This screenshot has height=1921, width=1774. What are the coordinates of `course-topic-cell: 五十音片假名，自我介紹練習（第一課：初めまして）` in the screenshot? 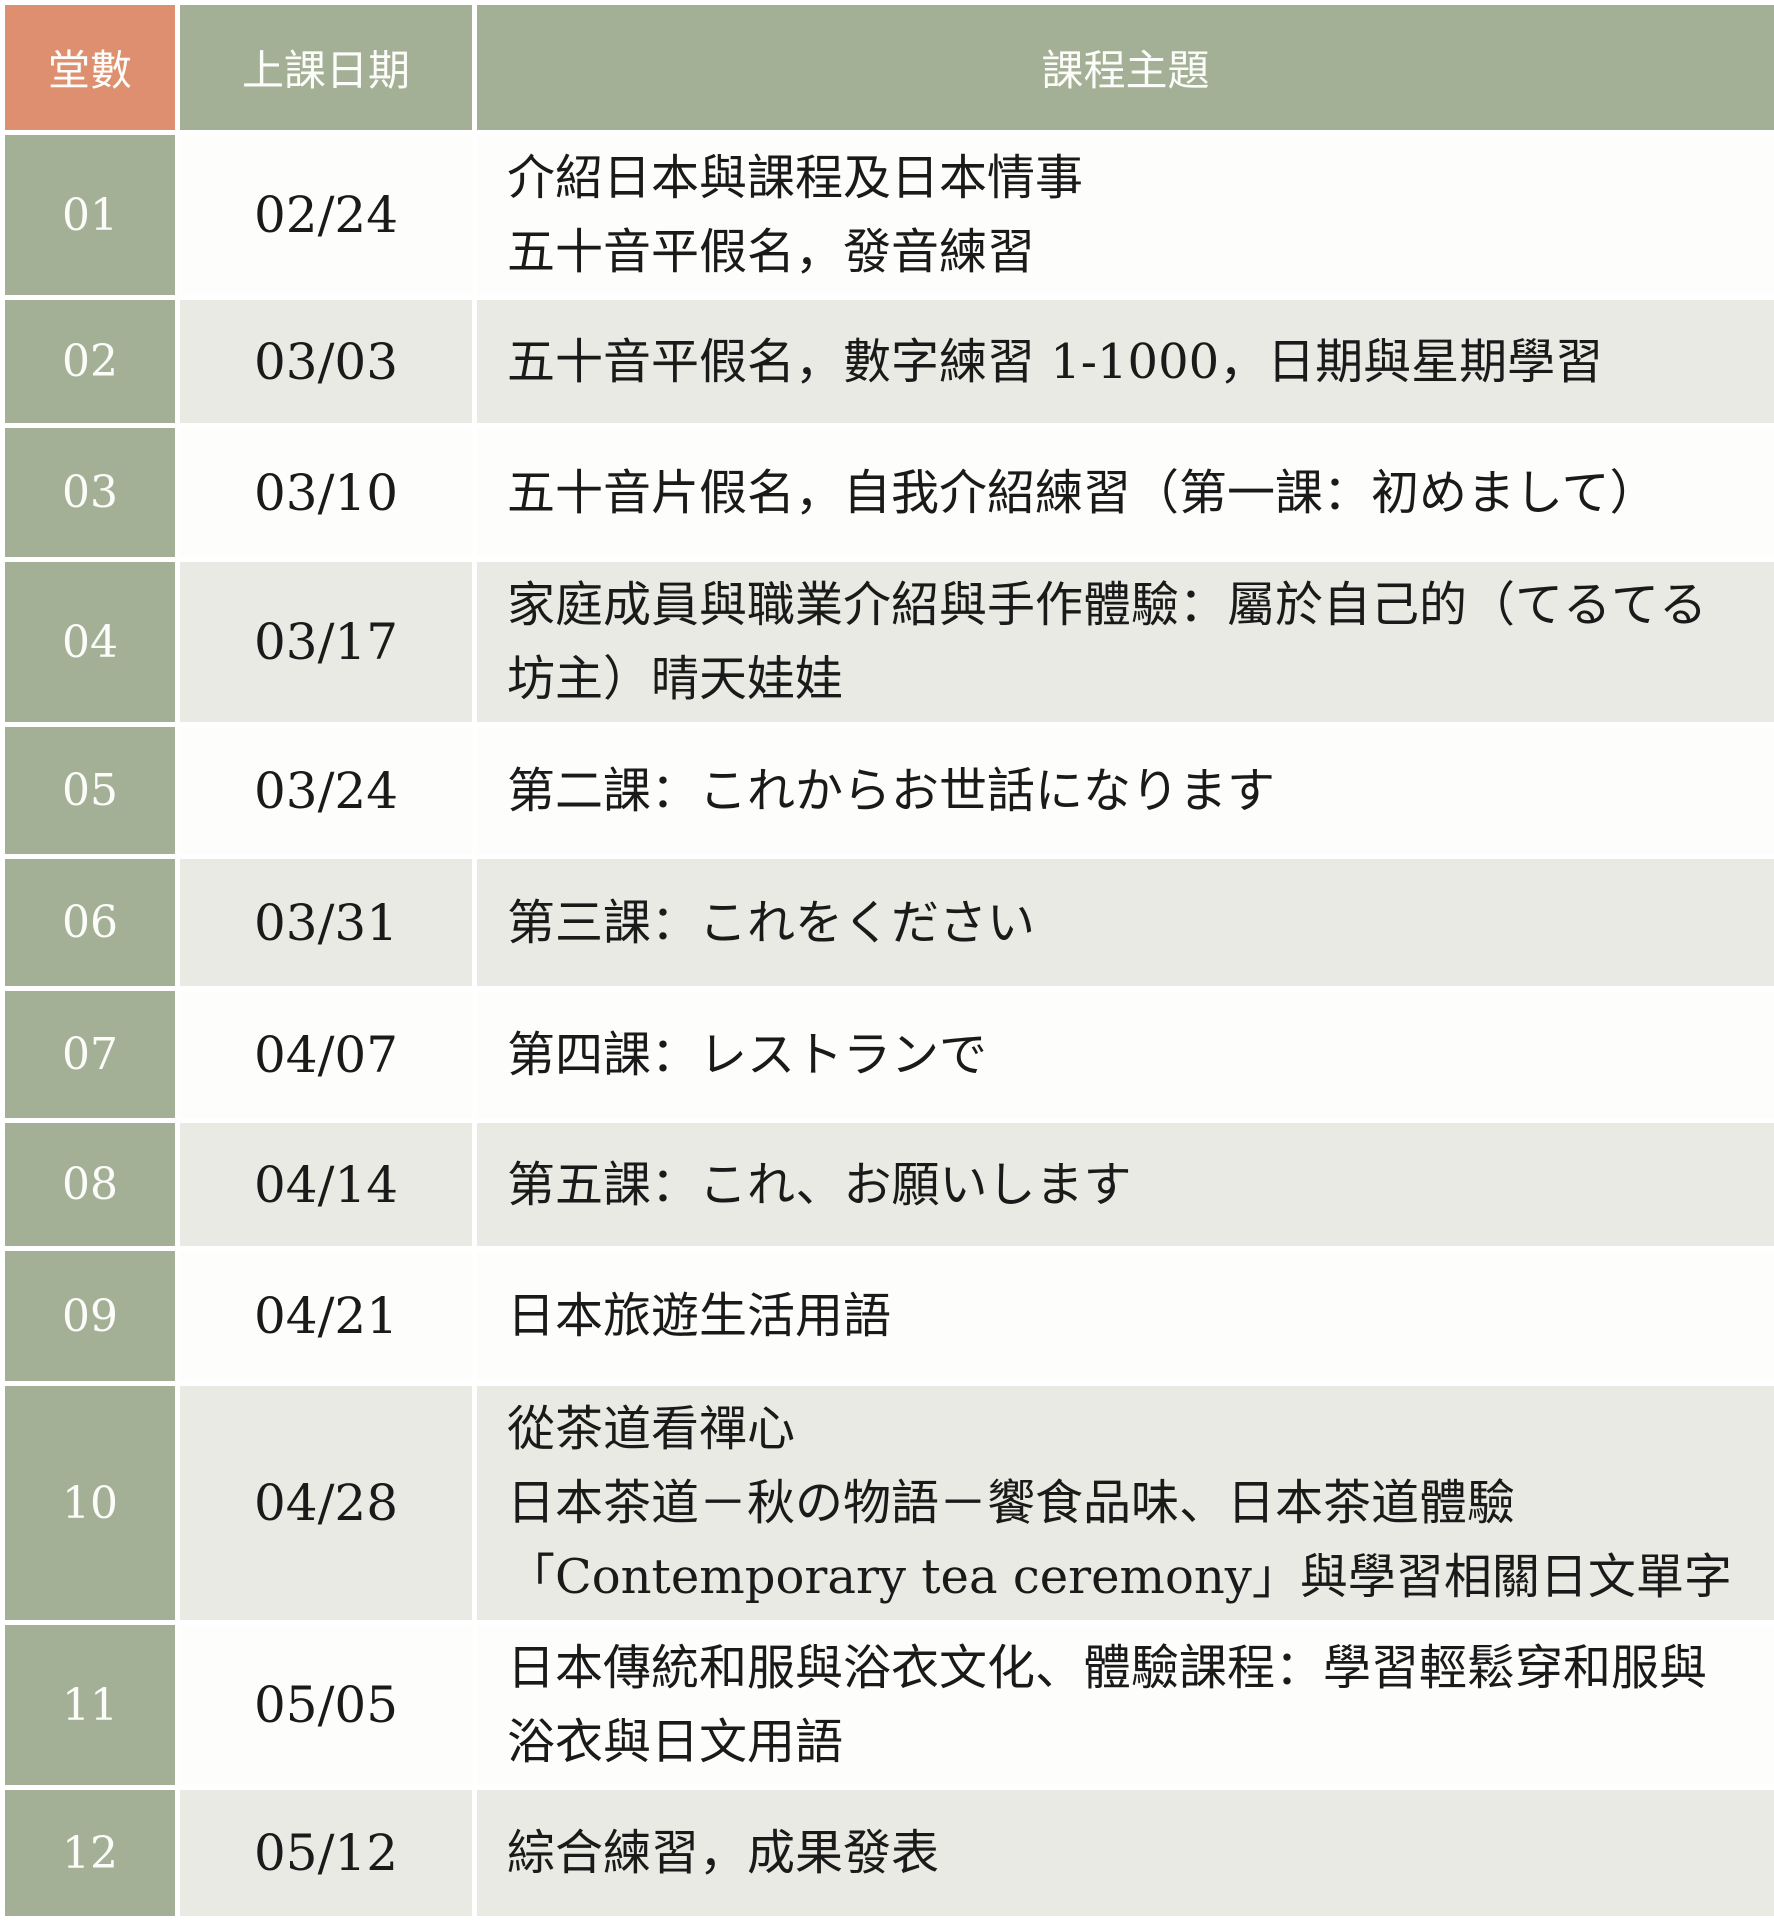 It's located at (1124, 493).